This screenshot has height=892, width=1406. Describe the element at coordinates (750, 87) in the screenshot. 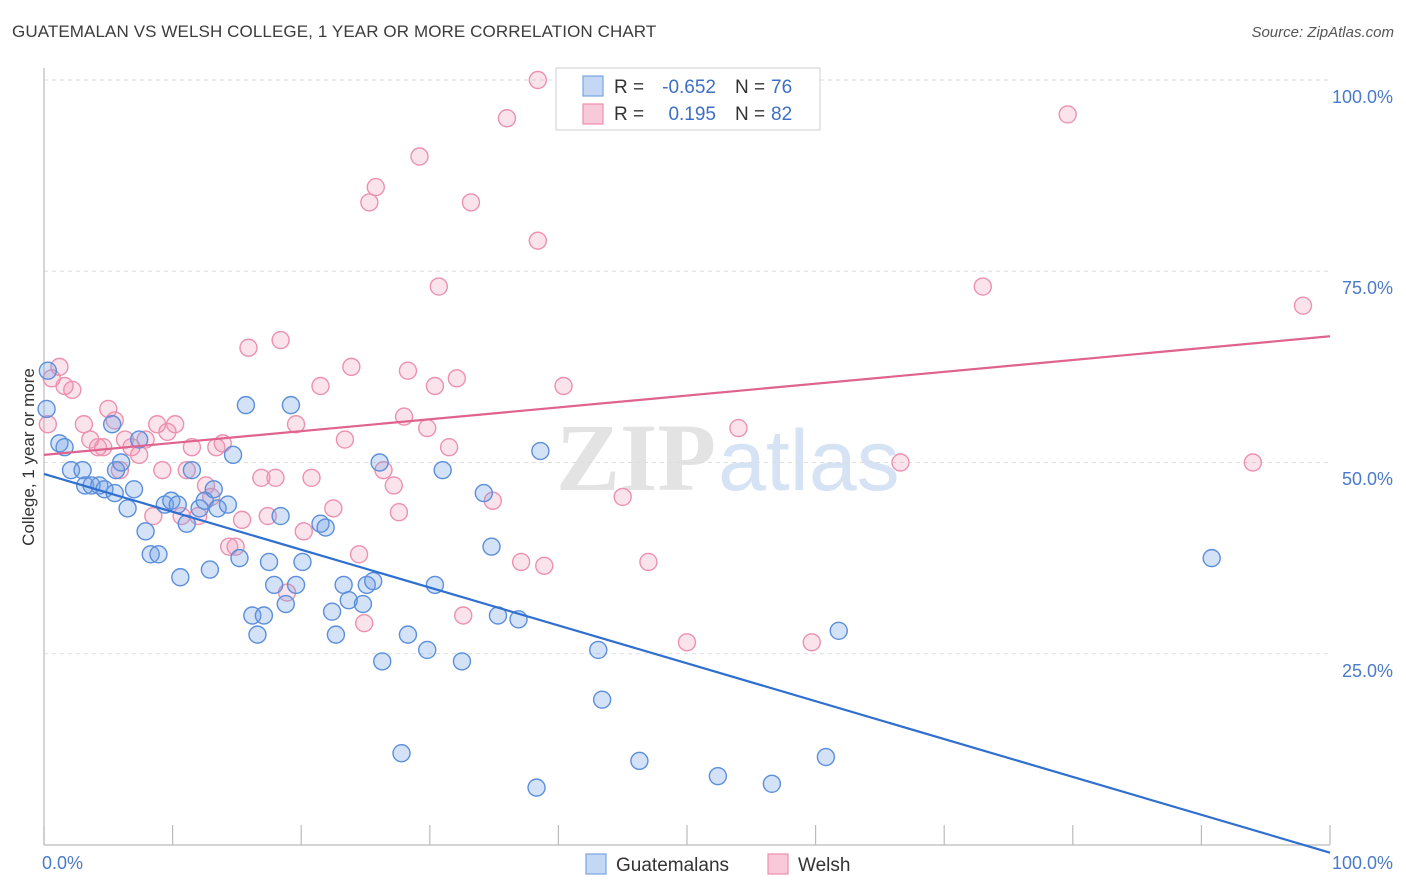

I see `stats-n-label: N =` at that location.